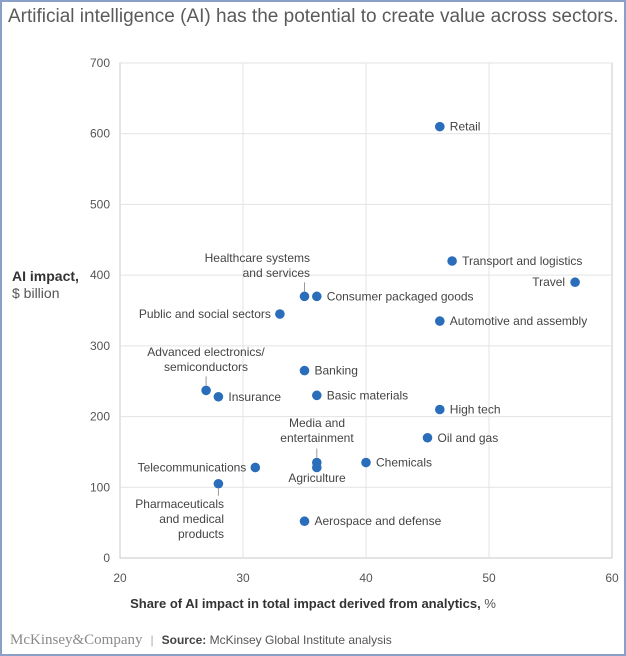 The image size is (626, 656). What do you see at coordinates (192, 467) in the screenshot?
I see `data-label: Telecommunications` at bounding box center [192, 467].